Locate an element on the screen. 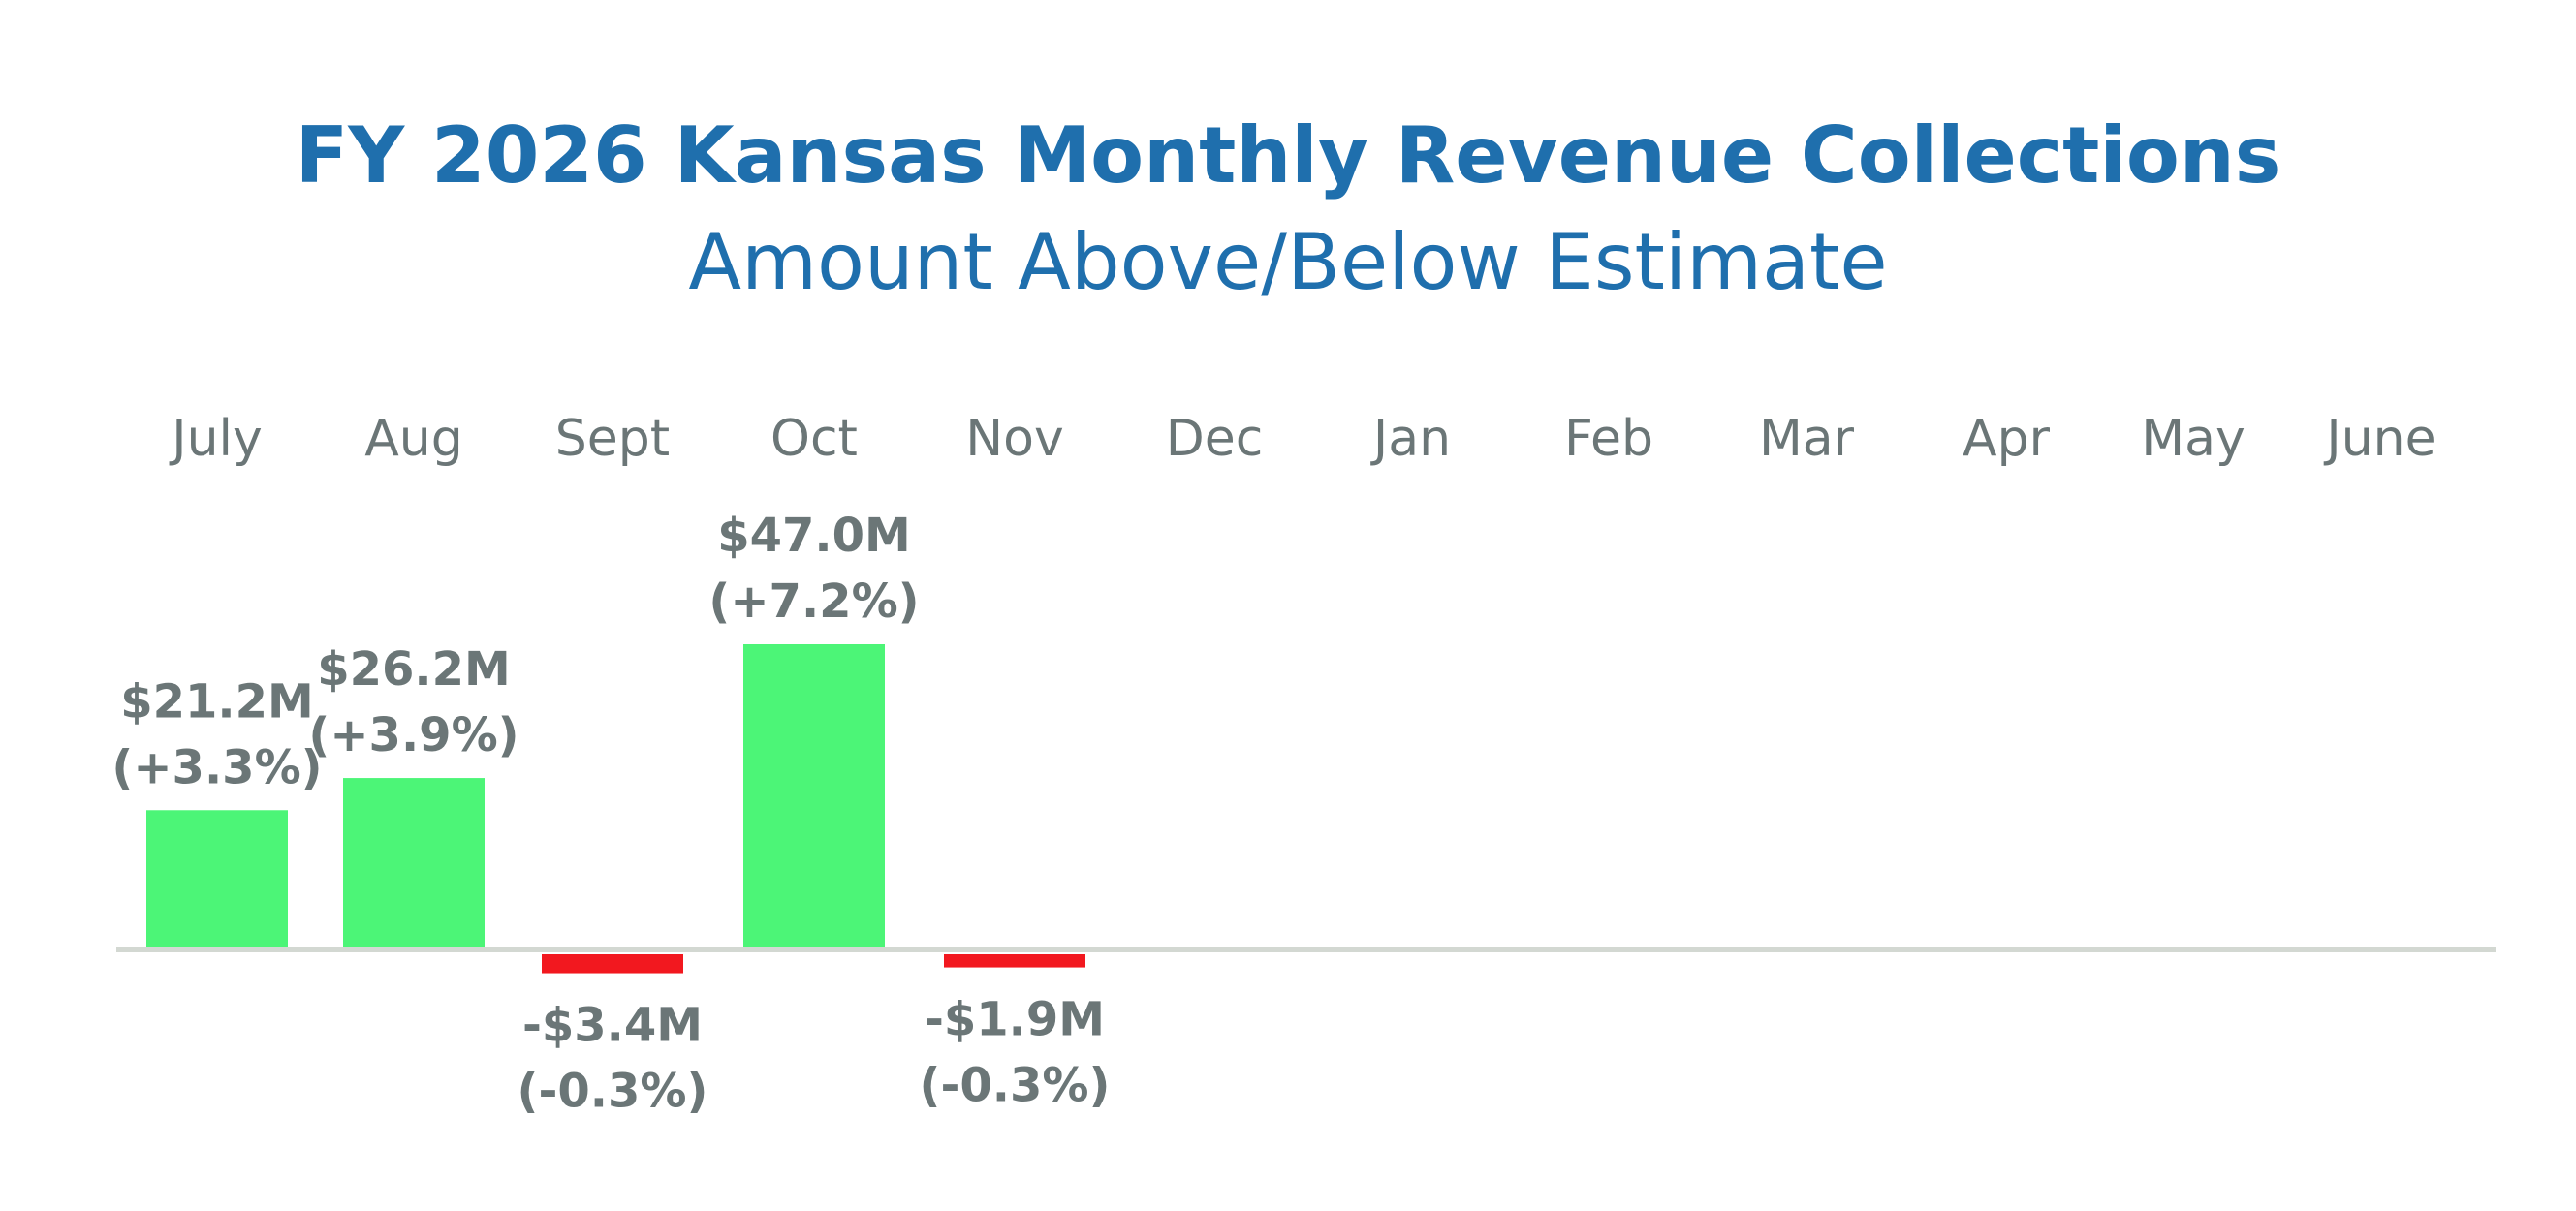 The height and width of the screenshot is (1211, 2576). month-label-nov: Nov is located at coordinates (1014, 439).